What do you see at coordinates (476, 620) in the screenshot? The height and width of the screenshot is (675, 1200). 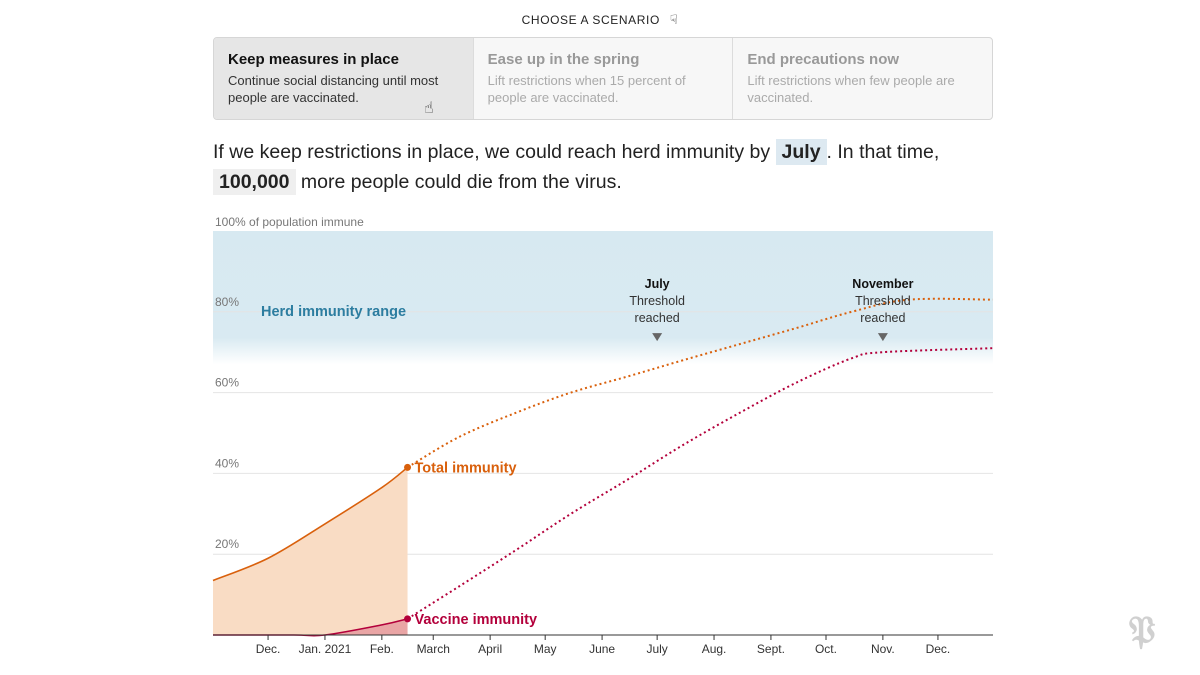 I see `vaccine-immunity-label: Vaccine immunity` at bounding box center [476, 620].